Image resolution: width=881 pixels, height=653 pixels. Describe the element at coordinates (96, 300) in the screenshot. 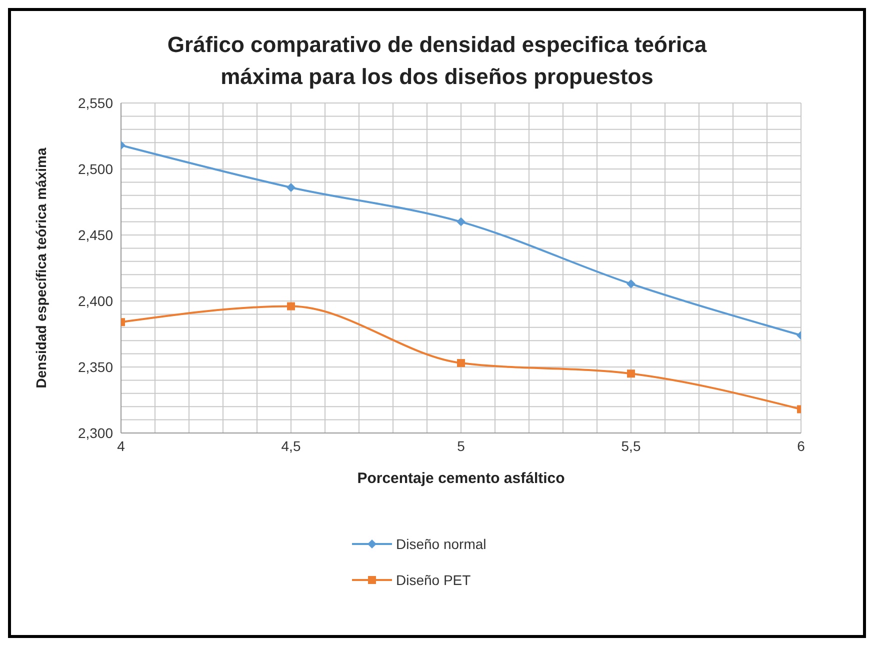

I see `y-tick-label: 2,400` at that location.